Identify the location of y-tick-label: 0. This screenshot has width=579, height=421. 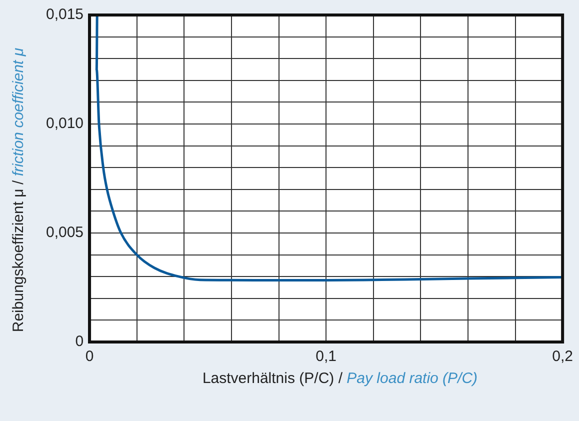
(79, 341).